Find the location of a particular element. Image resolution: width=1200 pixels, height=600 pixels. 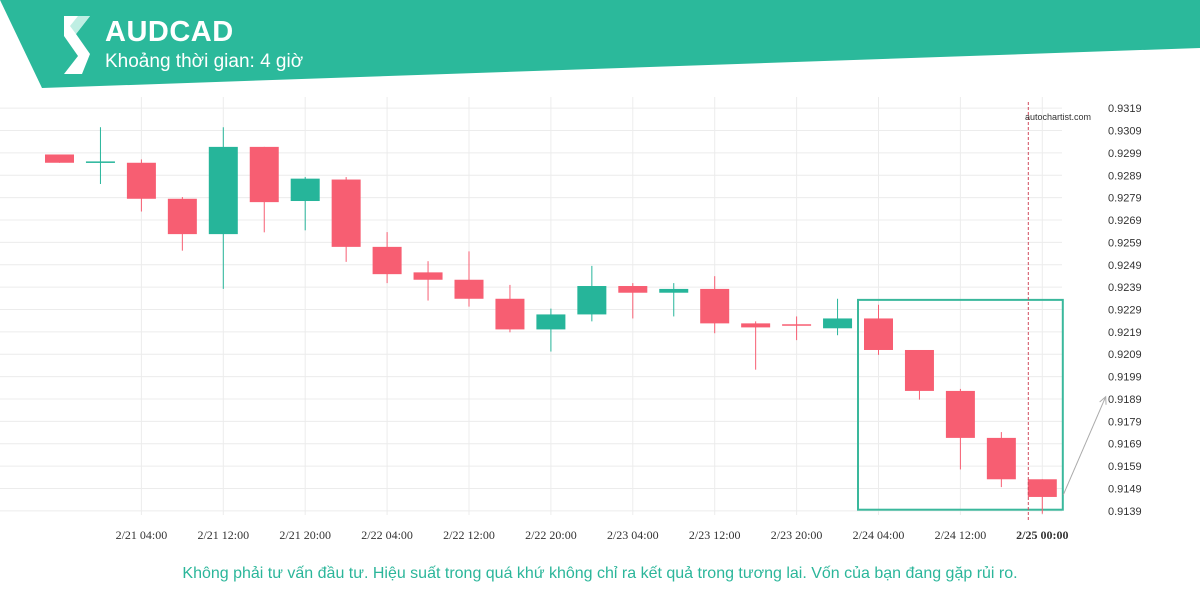

x-tick-label: 2/21 04:00 is located at coordinates (142, 535).